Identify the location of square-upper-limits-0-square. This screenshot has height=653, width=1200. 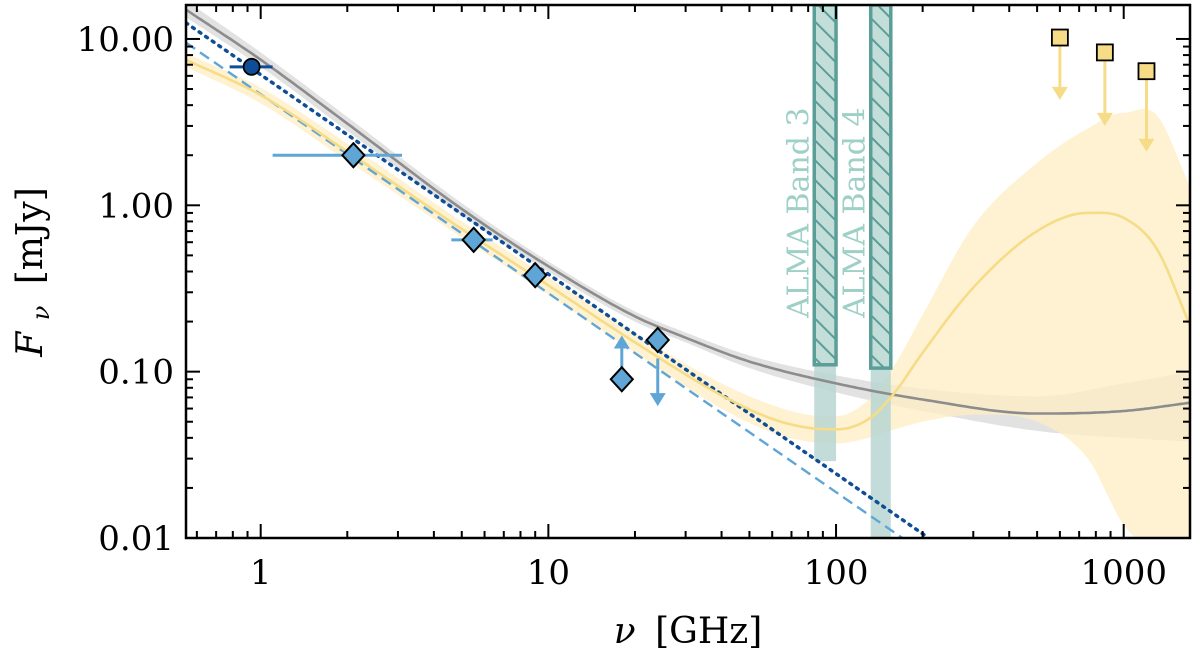
(1059, 37).